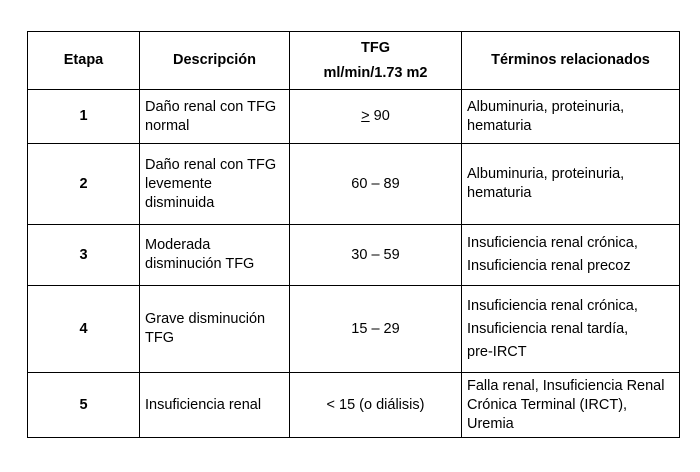  Describe the element at coordinates (375, 72) in the screenshot. I see `header-tfg-line2: ml/min/1.73 m2` at that location.